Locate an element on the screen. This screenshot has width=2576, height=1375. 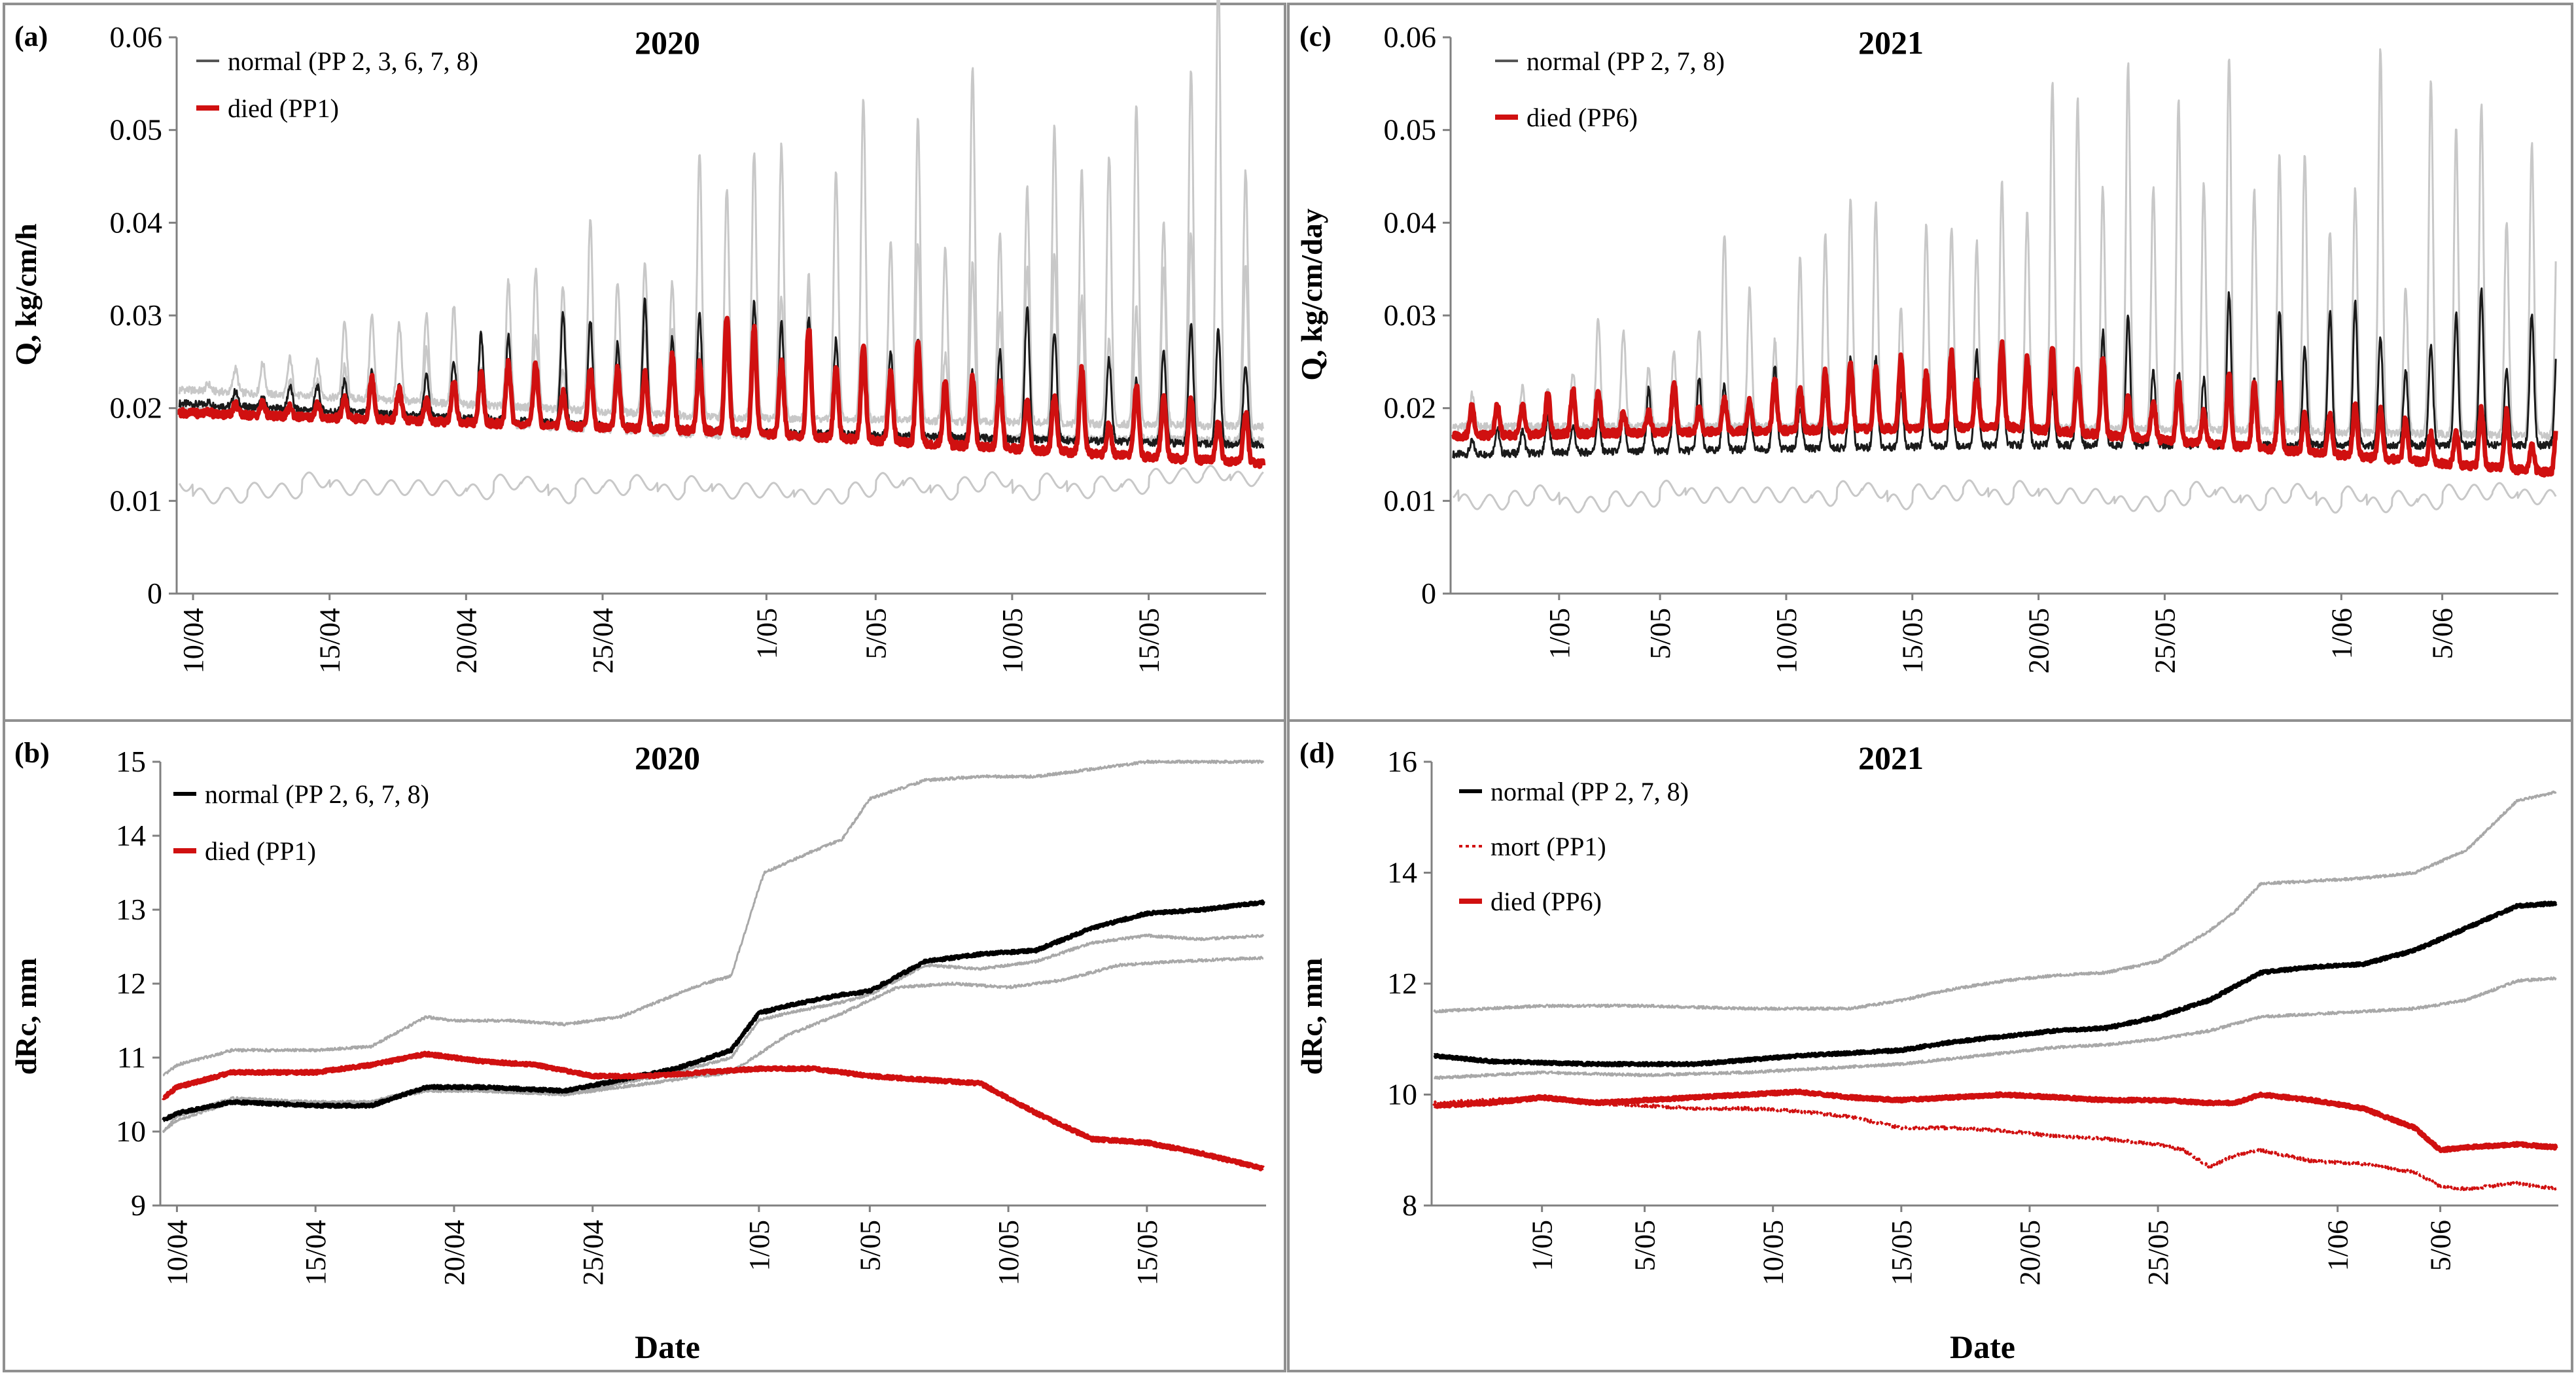
y-tick-label: 15 is located at coordinates (131, 761).